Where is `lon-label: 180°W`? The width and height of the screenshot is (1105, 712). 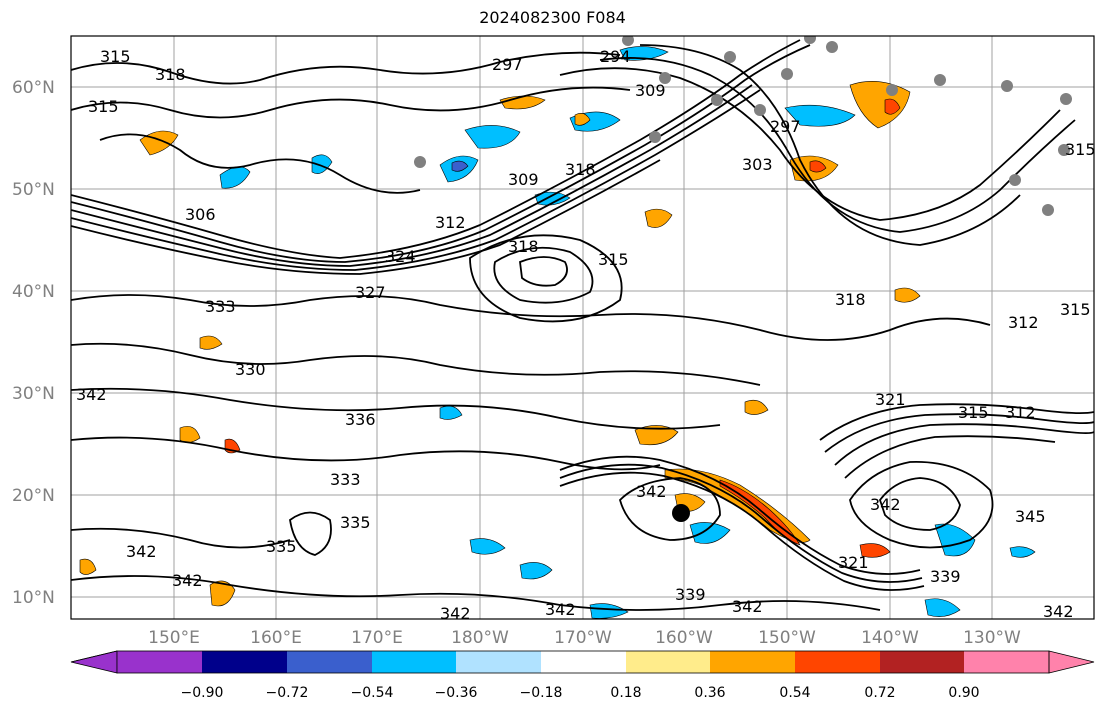 lon-label: 180°W is located at coordinates (480, 638).